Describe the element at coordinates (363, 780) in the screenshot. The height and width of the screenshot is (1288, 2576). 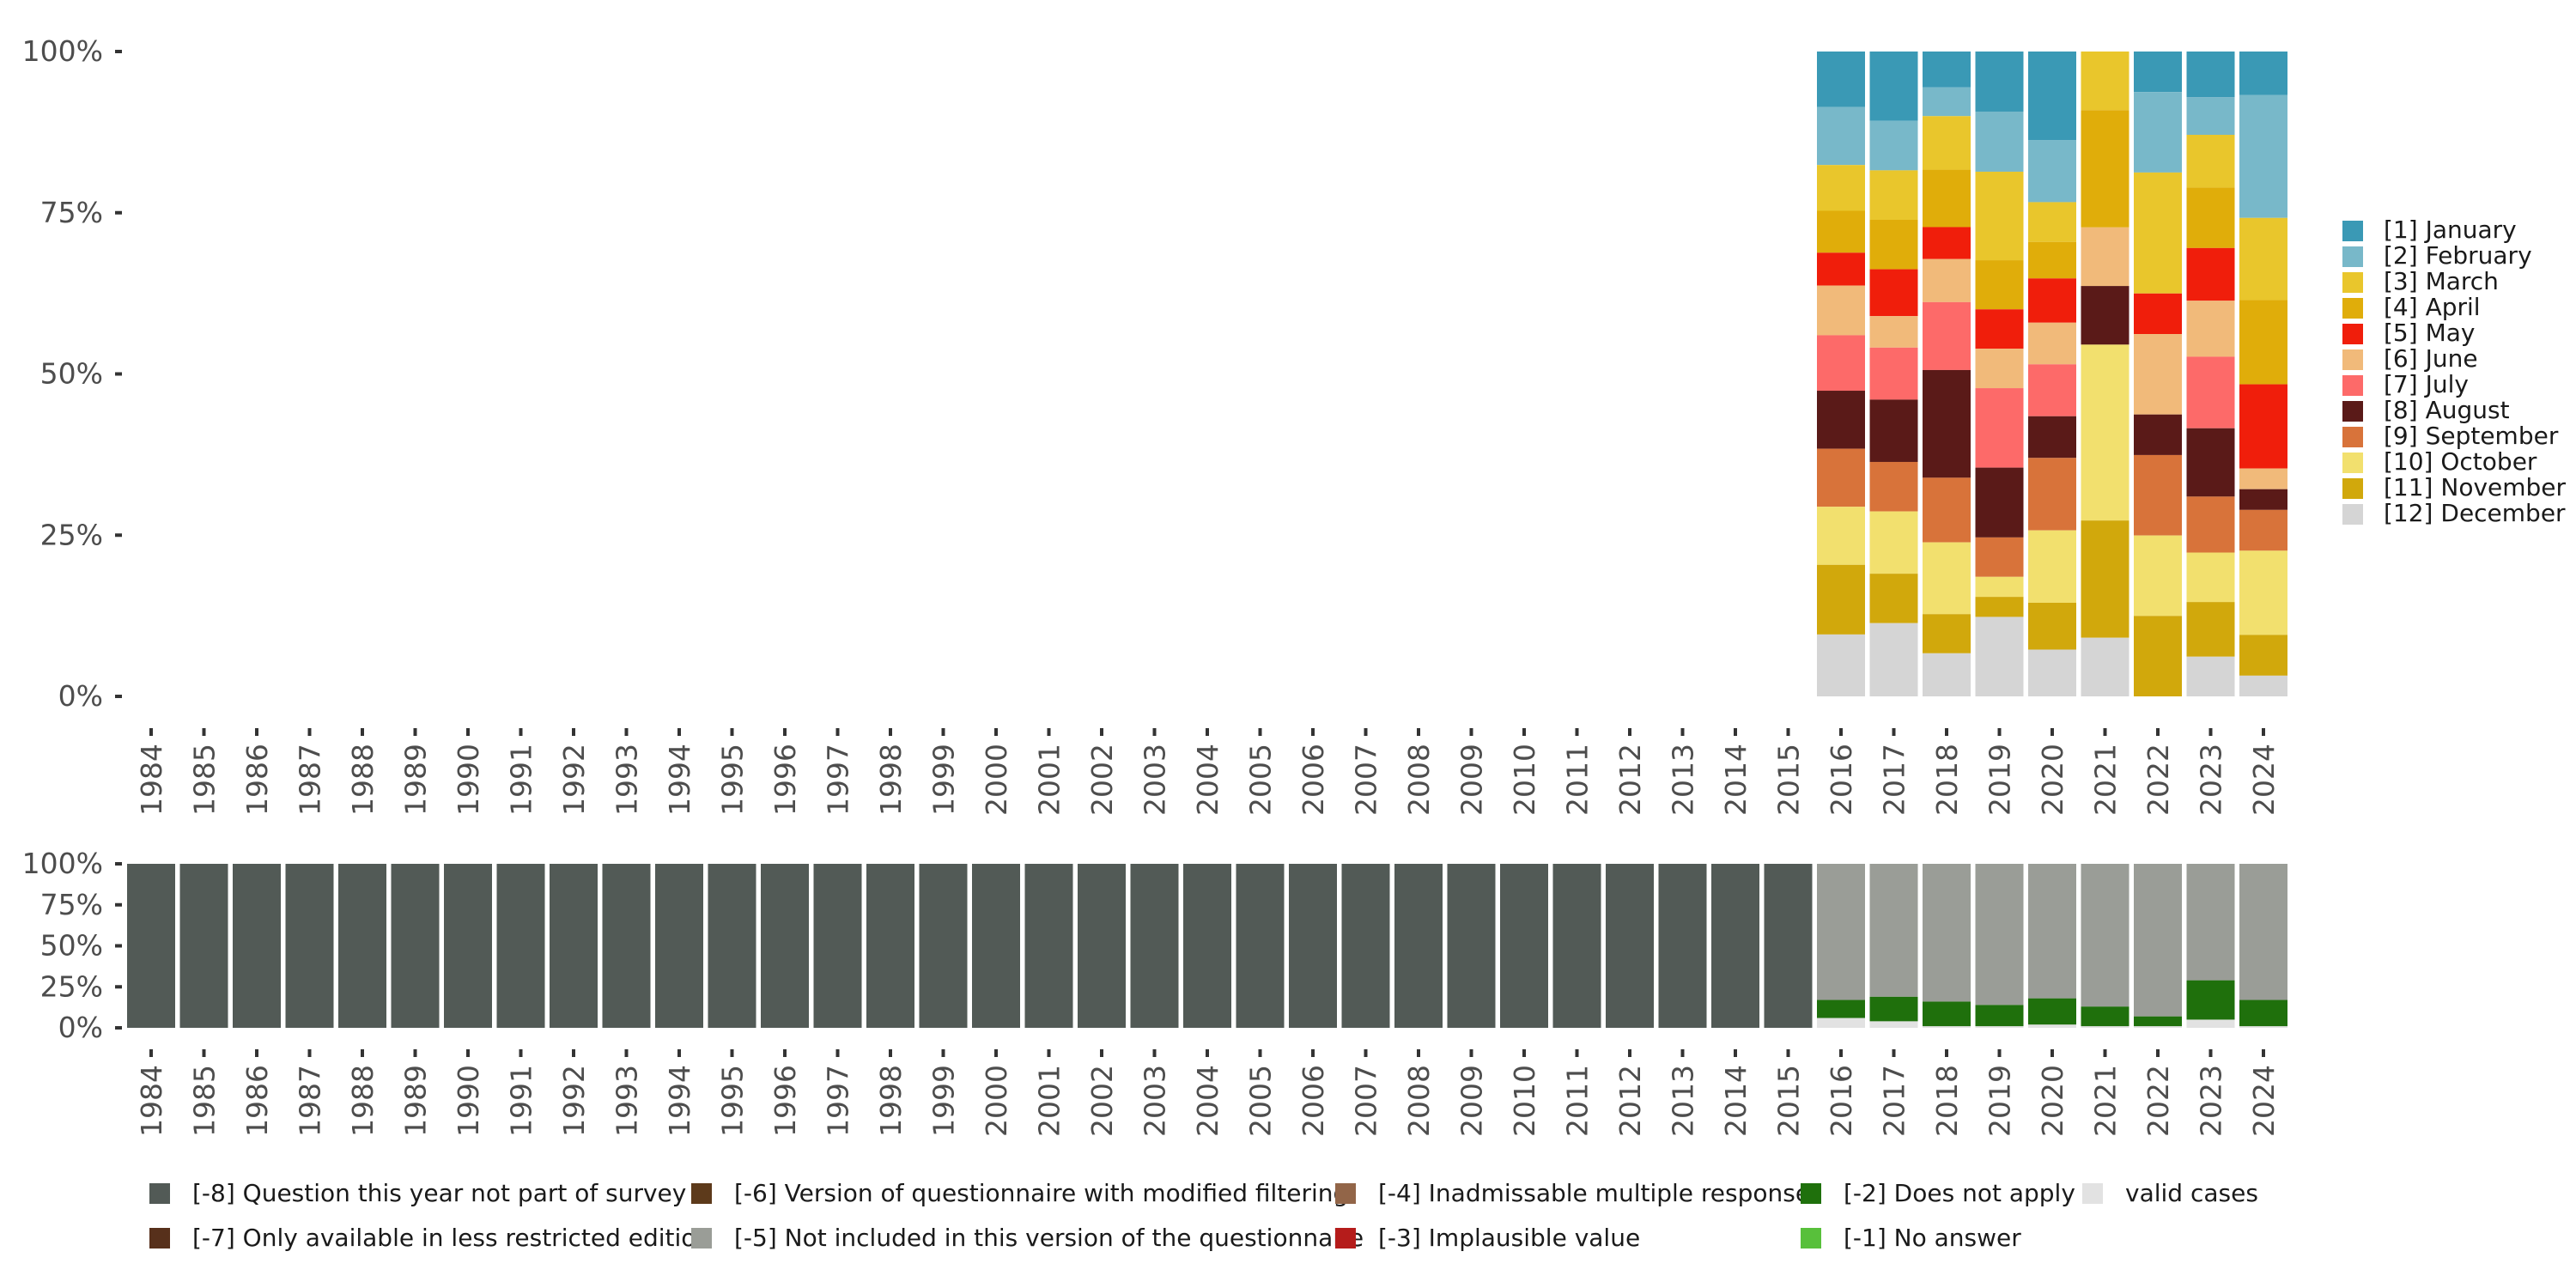
I see `top-xtick-label: 1988` at that location.